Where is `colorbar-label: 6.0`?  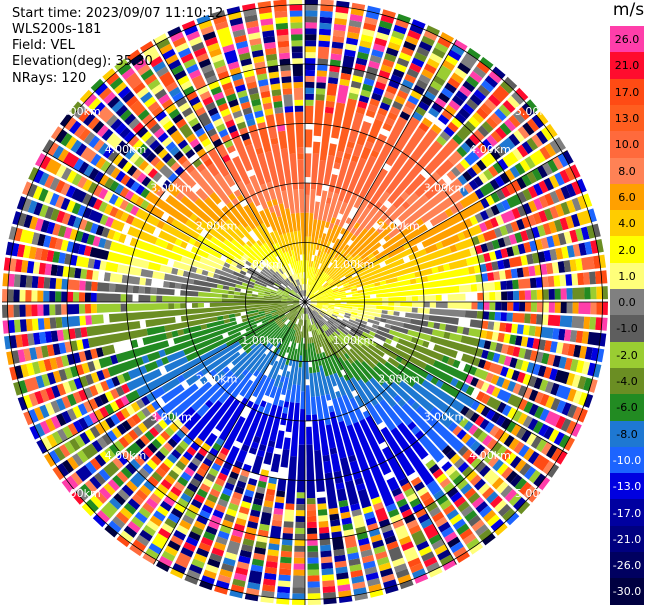
colorbar-label: 6.0 is located at coordinates (627, 197).